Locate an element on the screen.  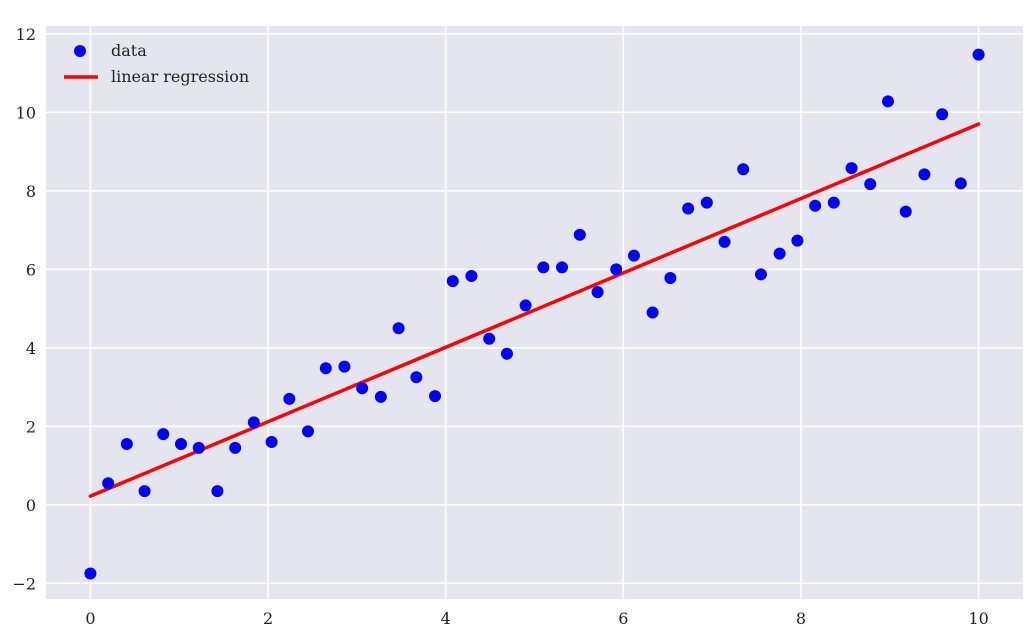
legend-label: data is located at coordinates (129, 50).